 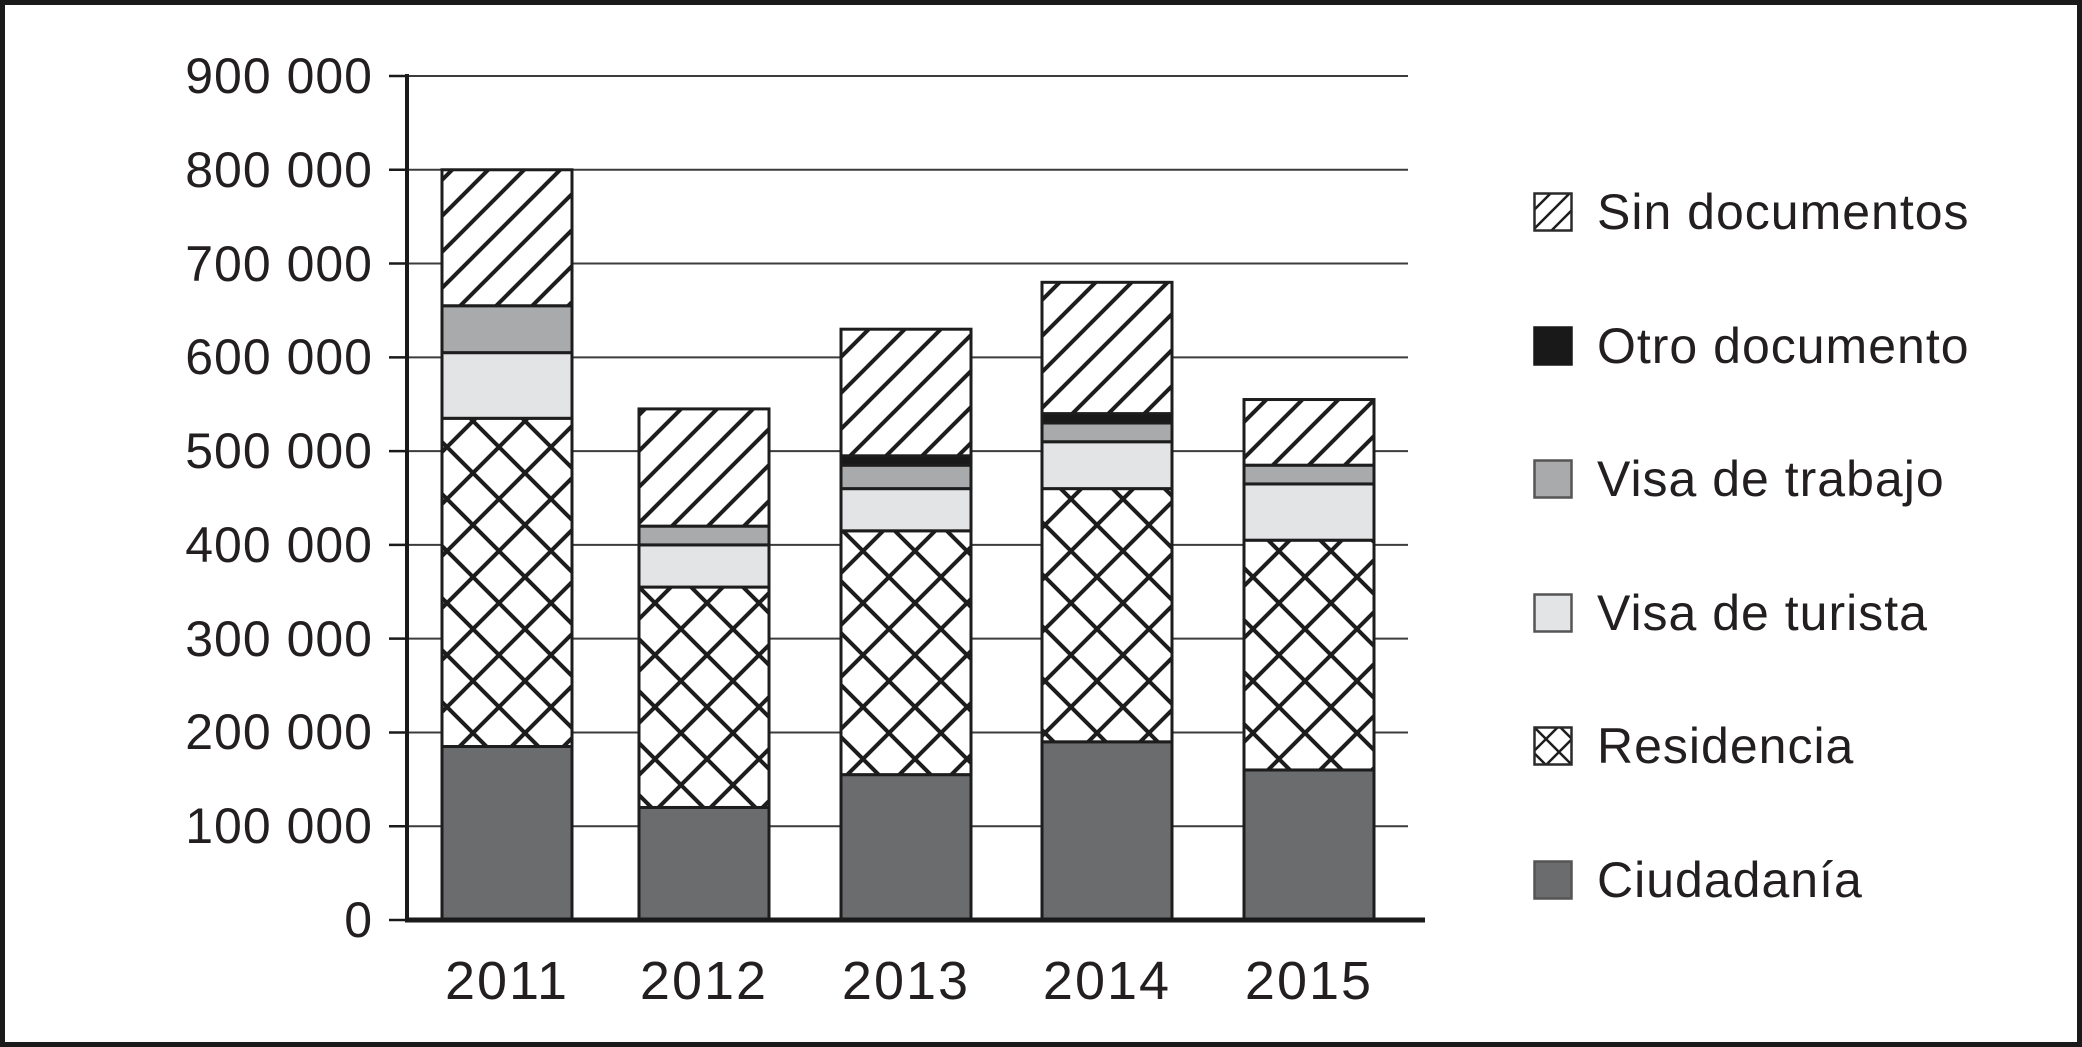 I want to click on legend-label: Residencia, so click(x=1726, y=746).